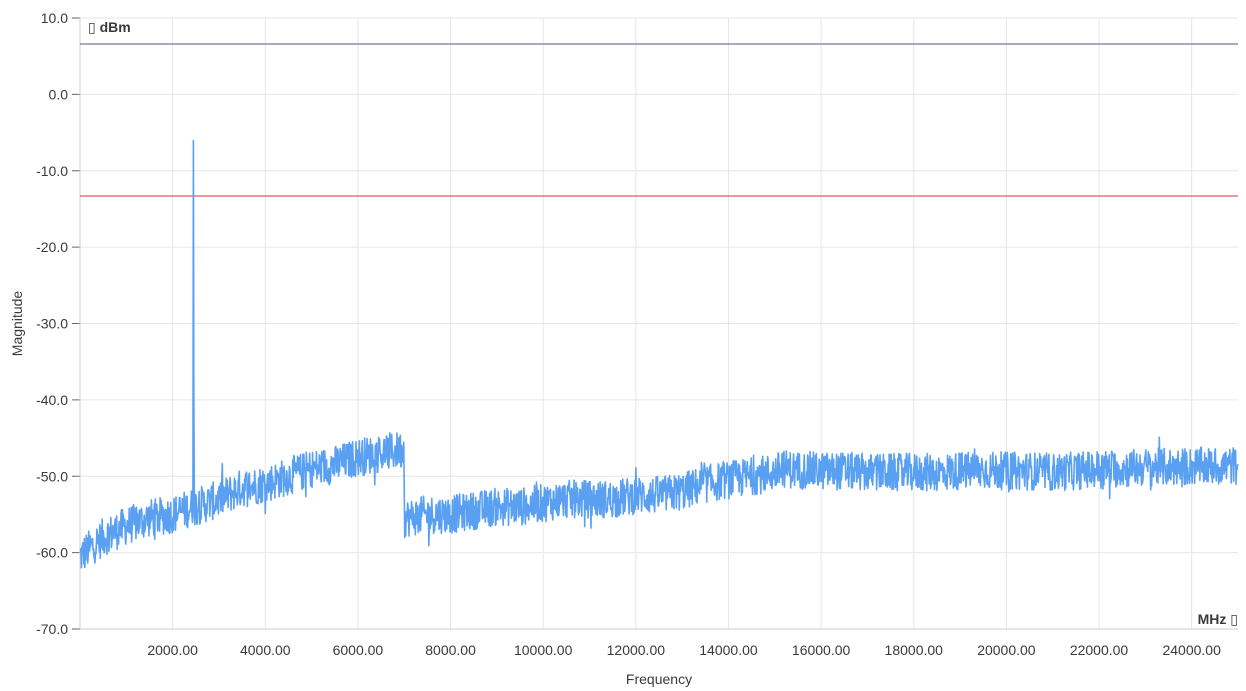  What do you see at coordinates (265, 650) in the screenshot?
I see `x-tick-label: 4000.00` at bounding box center [265, 650].